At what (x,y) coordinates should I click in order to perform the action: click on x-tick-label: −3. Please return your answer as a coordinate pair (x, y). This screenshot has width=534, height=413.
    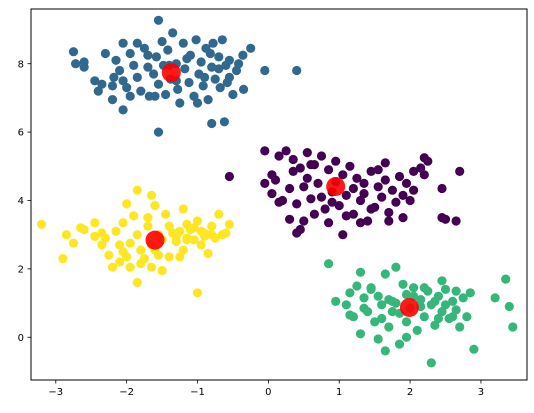
    Looking at the image, I should click on (55, 392).